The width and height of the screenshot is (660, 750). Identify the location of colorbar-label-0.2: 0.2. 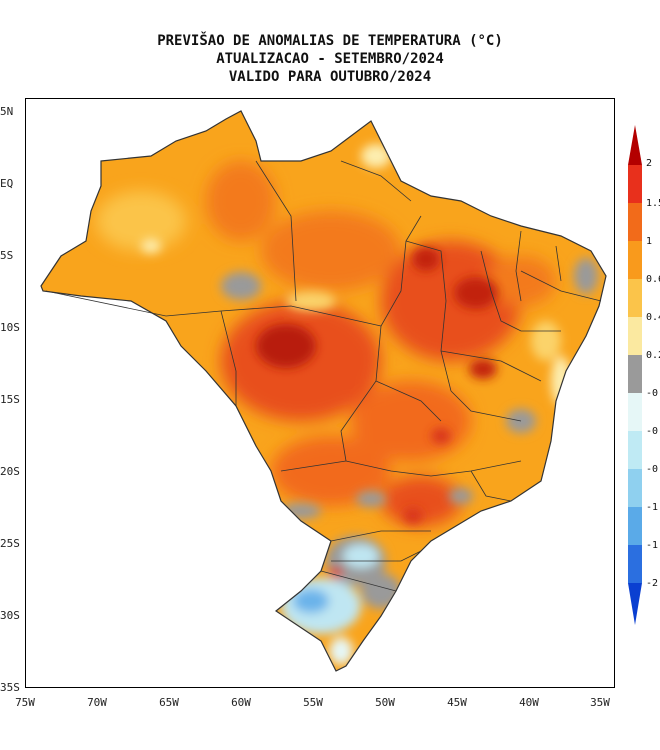
(653, 355).